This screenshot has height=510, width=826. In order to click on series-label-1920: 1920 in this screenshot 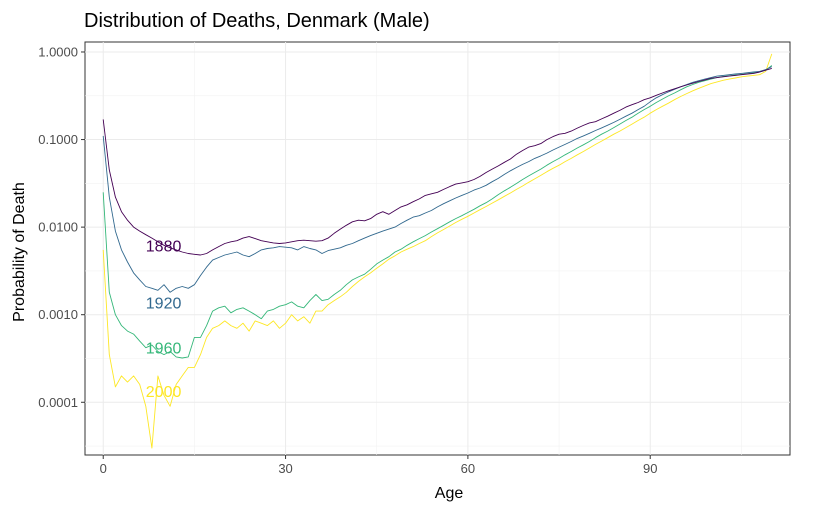, I will do `click(164, 303)`.